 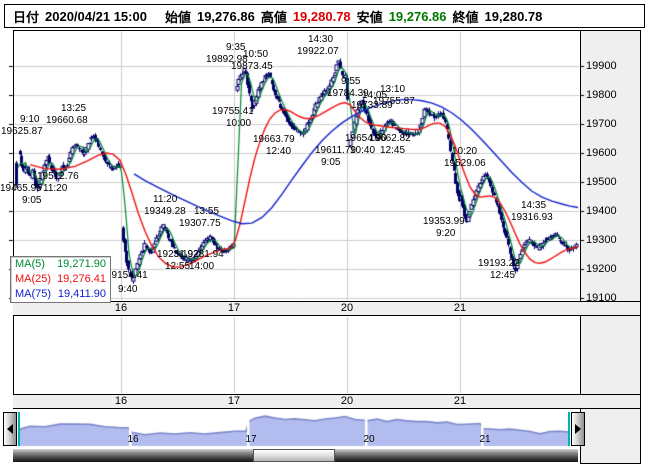 I want to click on price-time-annotation: 12:40, so click(x=279, y=151).